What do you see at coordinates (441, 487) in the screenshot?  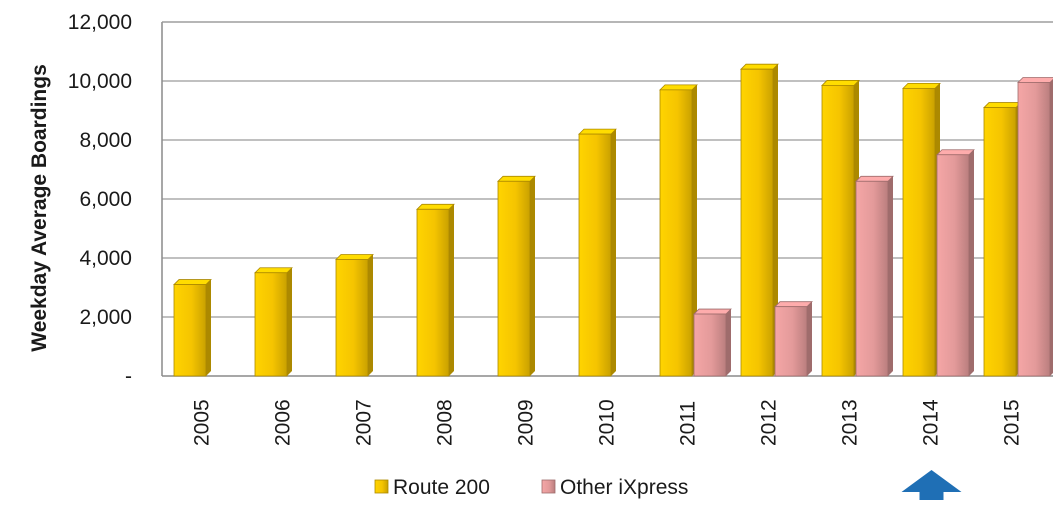 I see `legend-label: Route 200` at bounding box center [441, 487].